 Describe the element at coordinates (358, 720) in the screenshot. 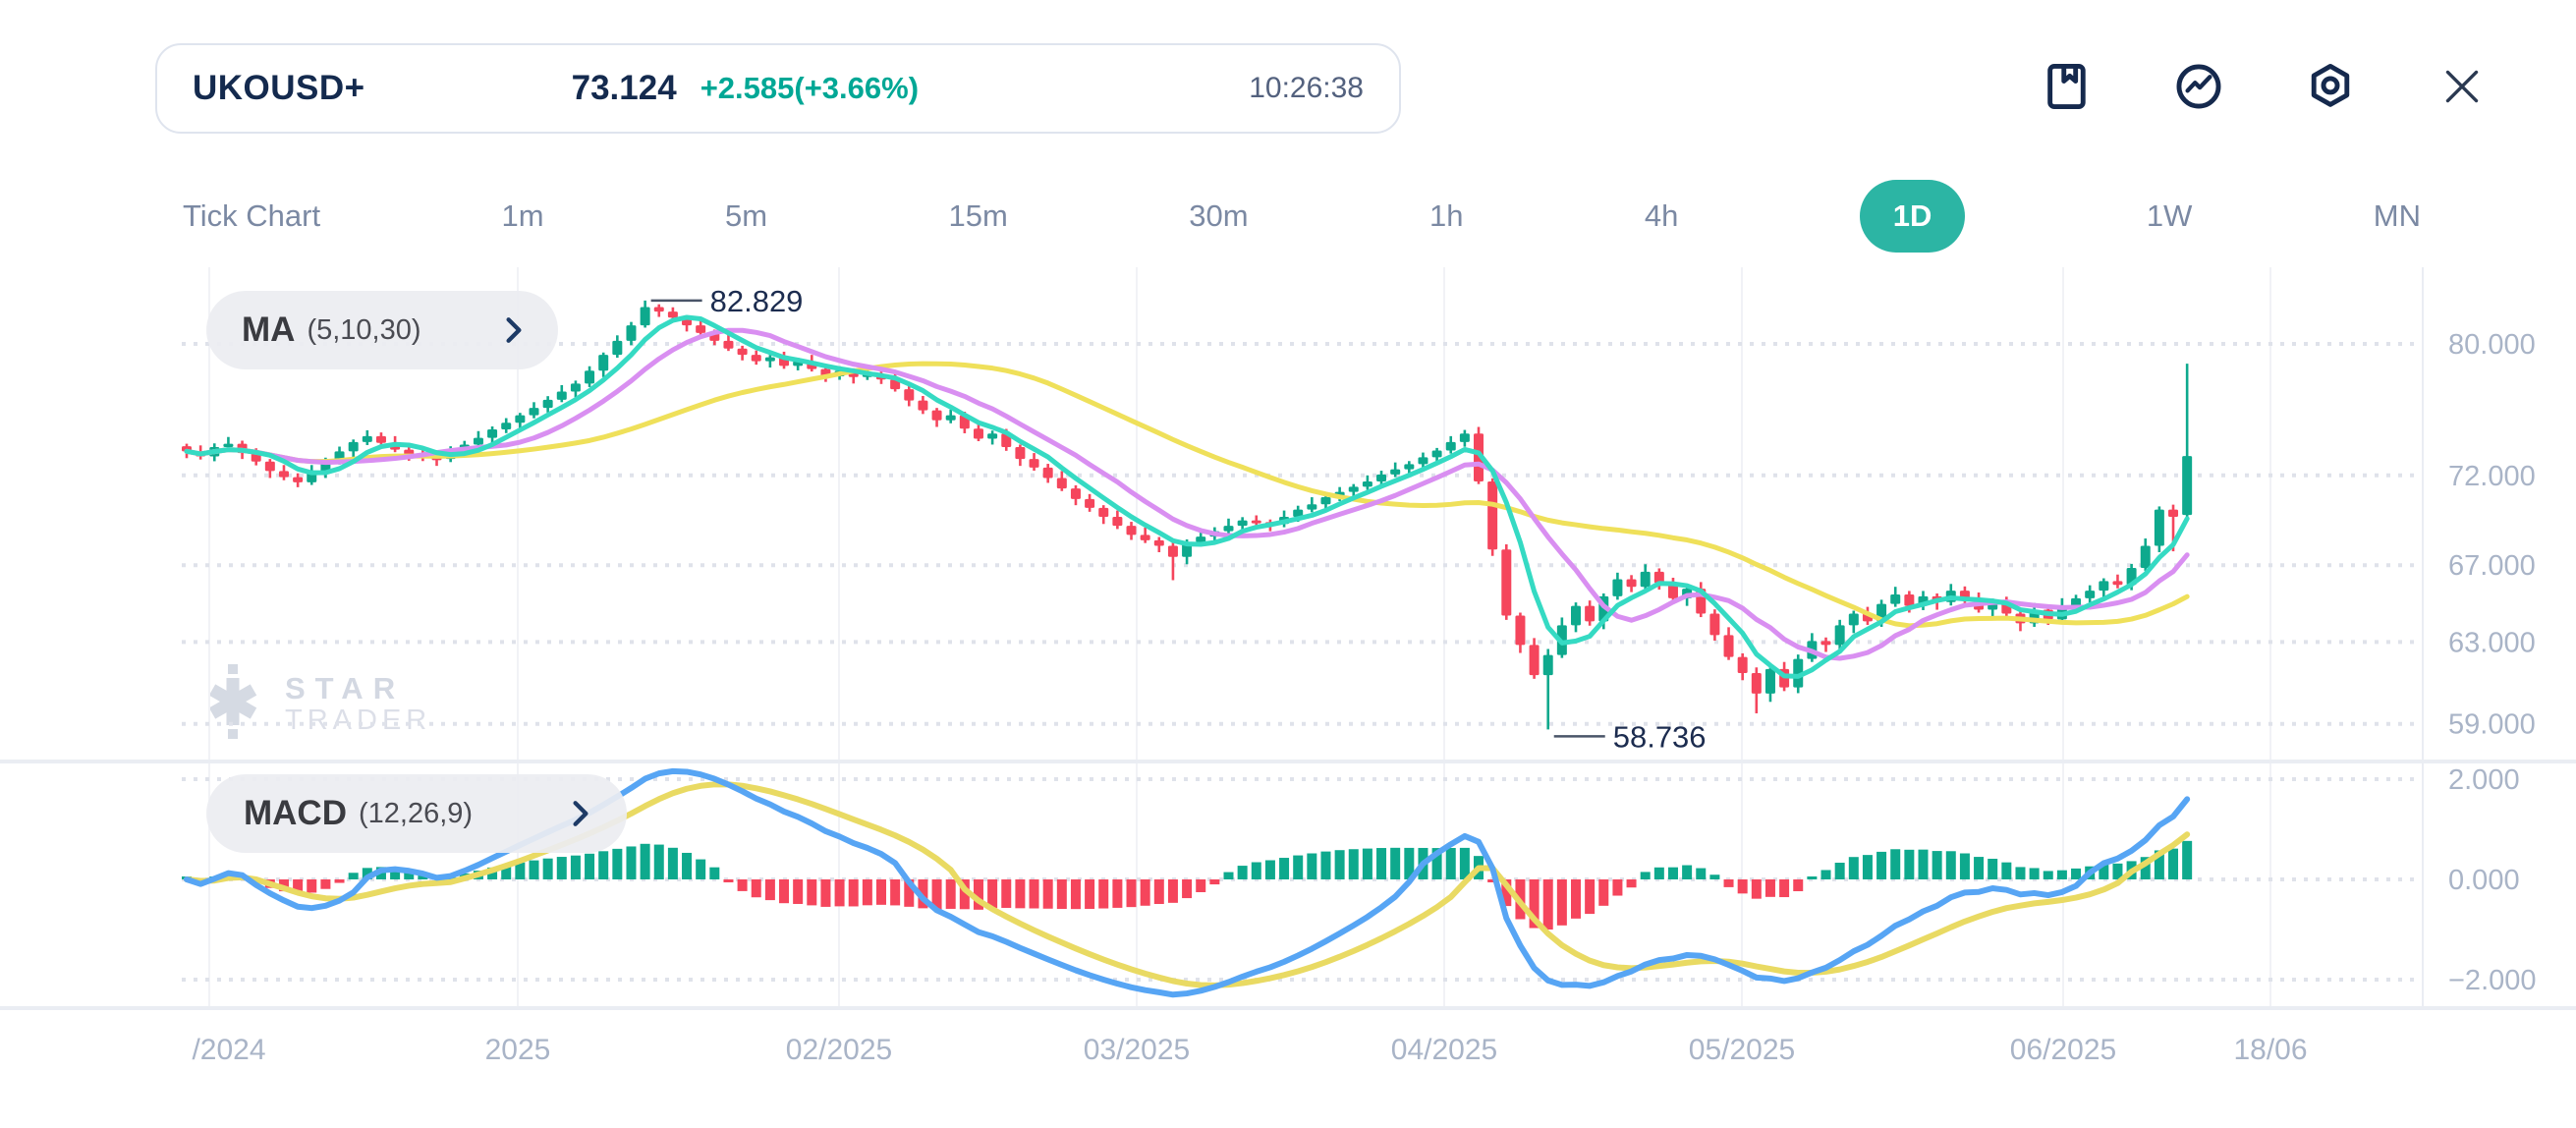

I see `watermark-line2: TRADER` at that location.